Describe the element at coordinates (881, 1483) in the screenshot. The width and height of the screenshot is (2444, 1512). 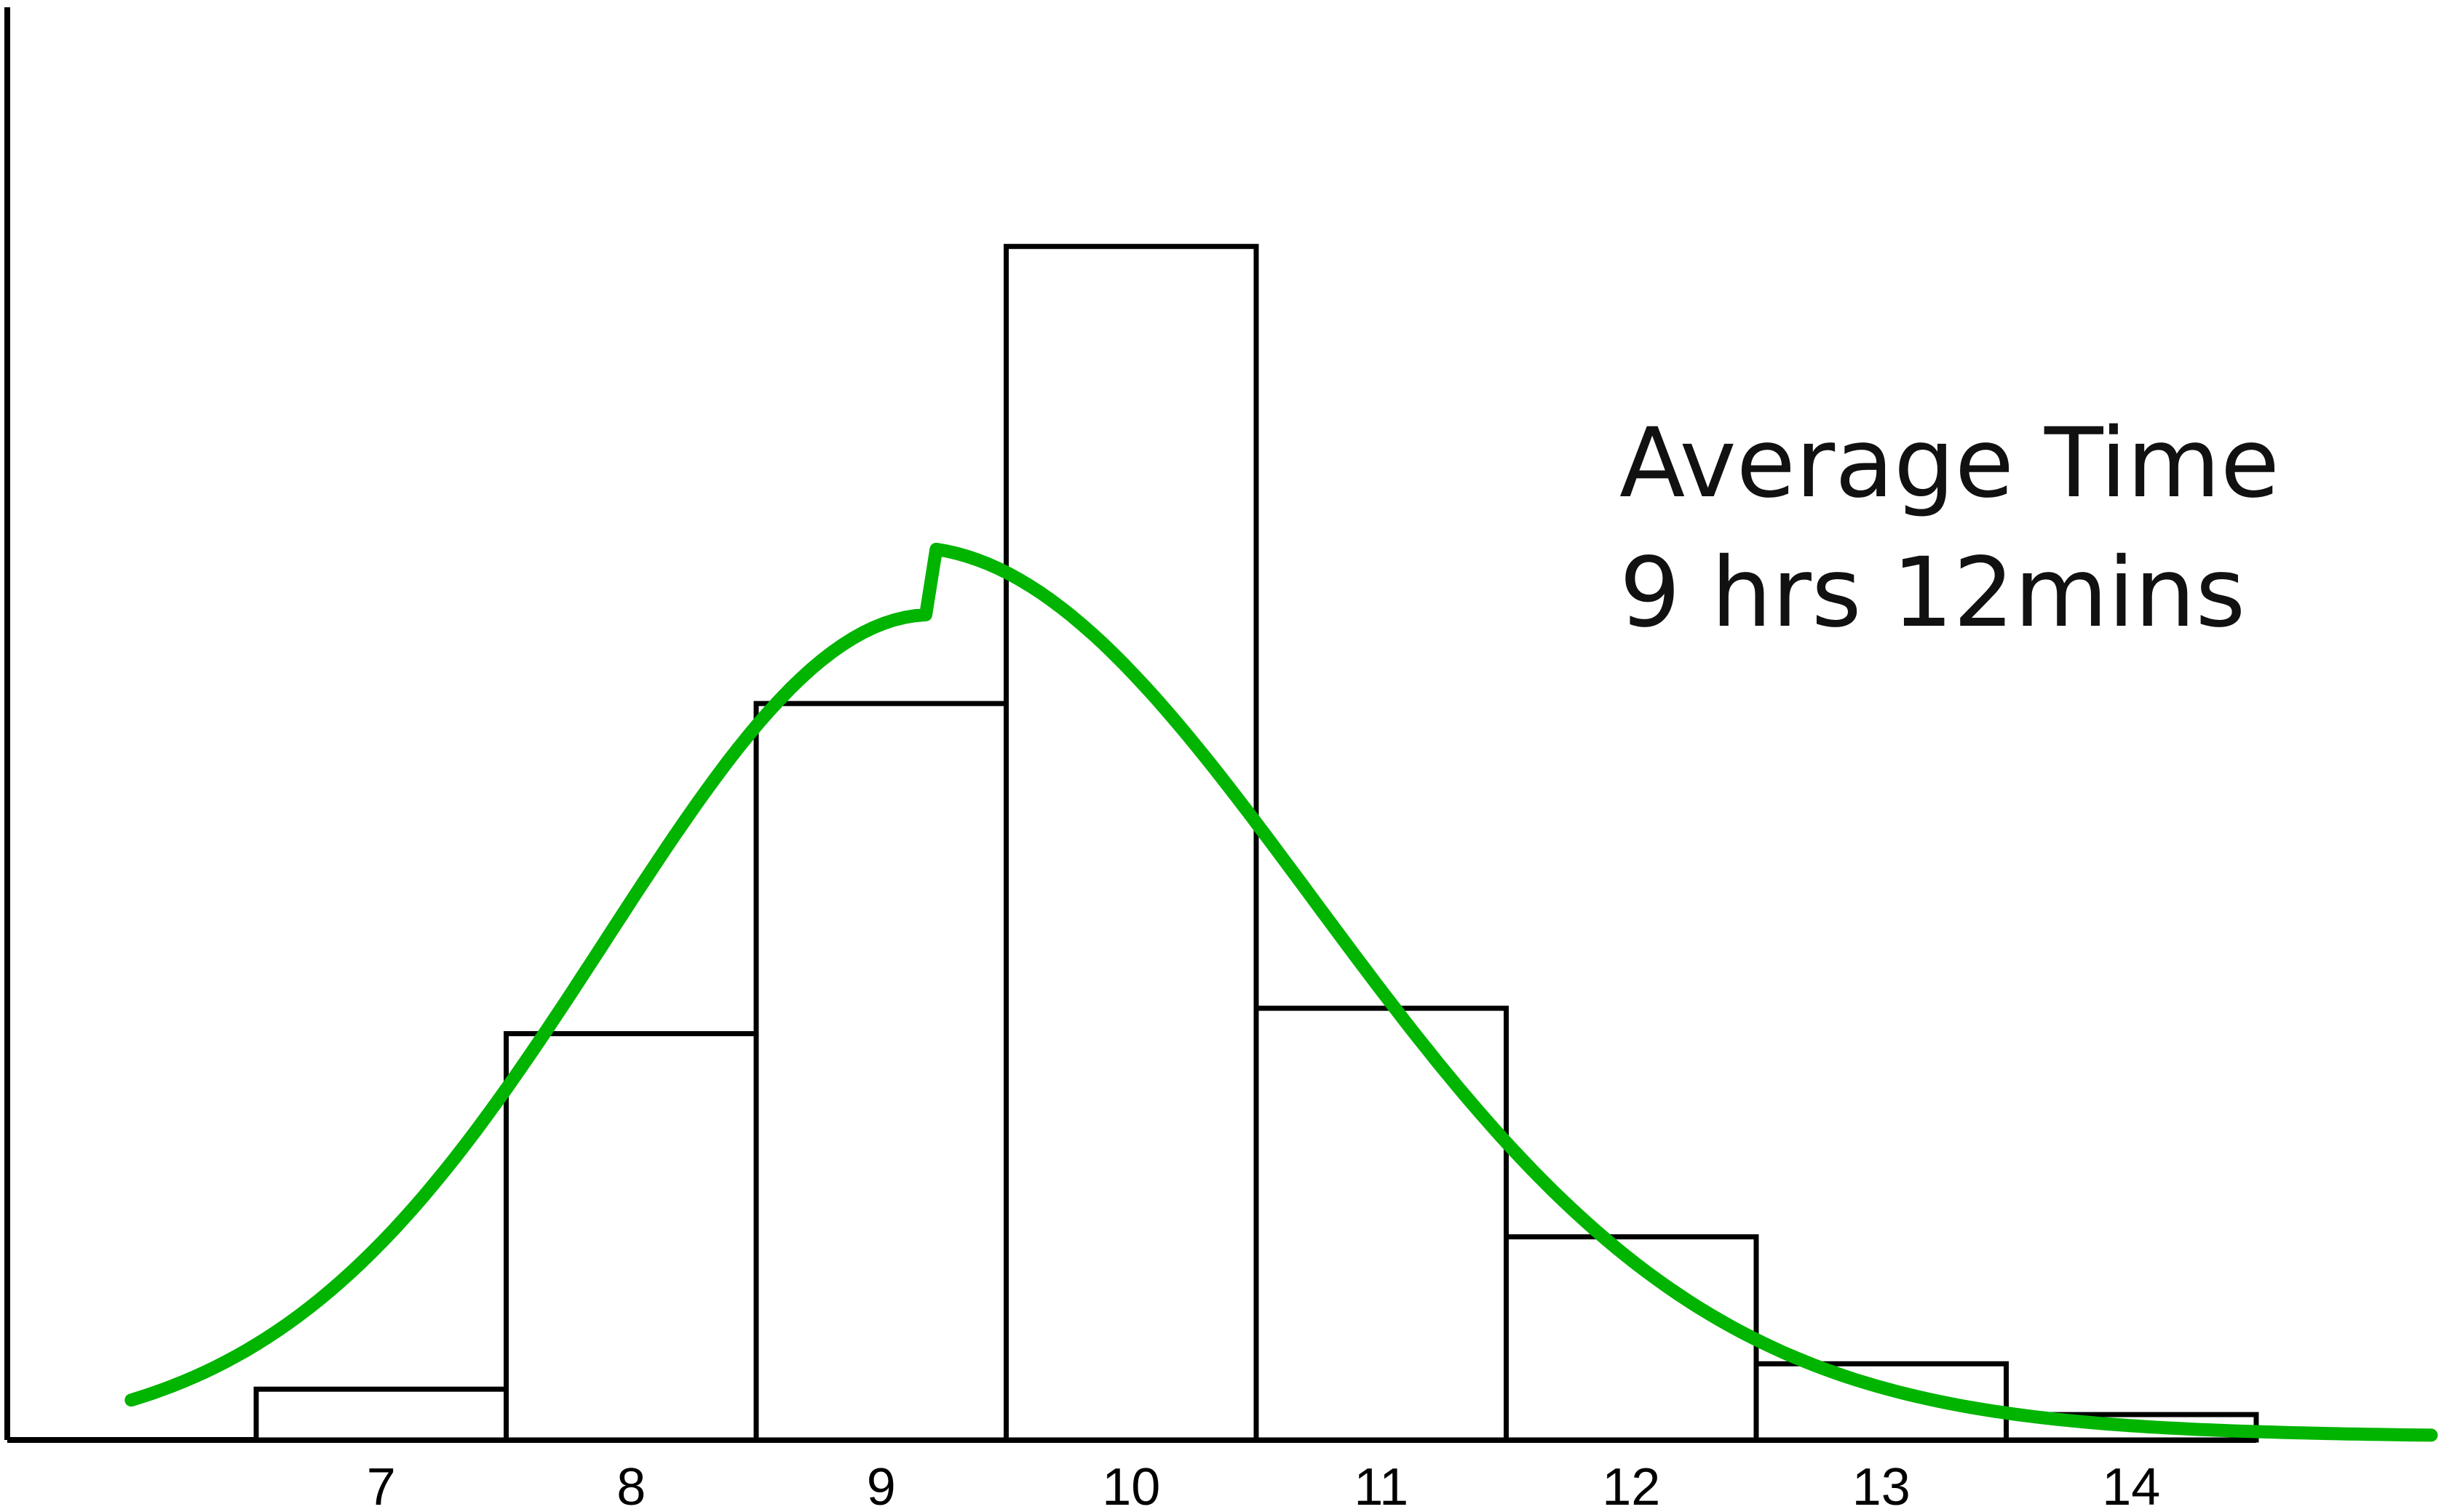
I see `x-tick-label: 9` at that location.